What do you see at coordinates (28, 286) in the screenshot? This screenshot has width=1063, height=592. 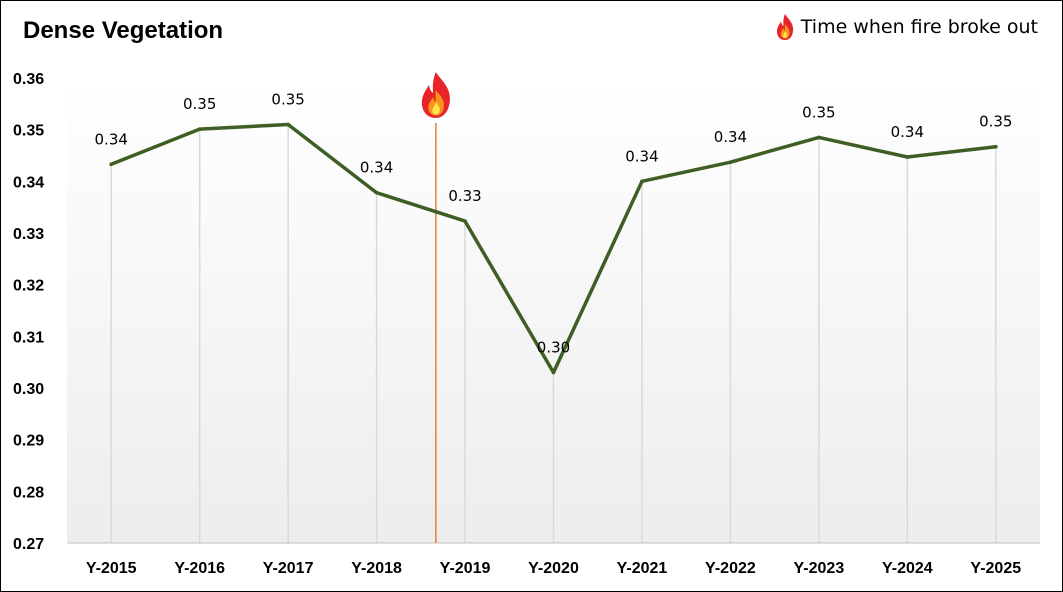 I see `y-tick-label: 0.32` at bounding box center [28, 286].